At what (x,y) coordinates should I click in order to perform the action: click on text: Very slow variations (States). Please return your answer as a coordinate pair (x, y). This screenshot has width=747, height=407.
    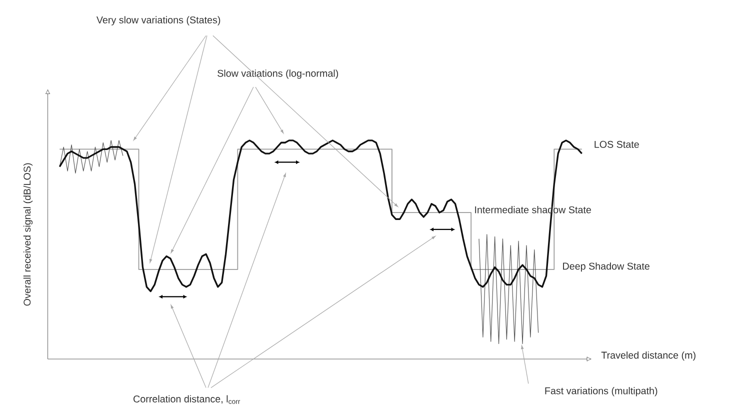
    Looking at the image, I should click on (158, 21).